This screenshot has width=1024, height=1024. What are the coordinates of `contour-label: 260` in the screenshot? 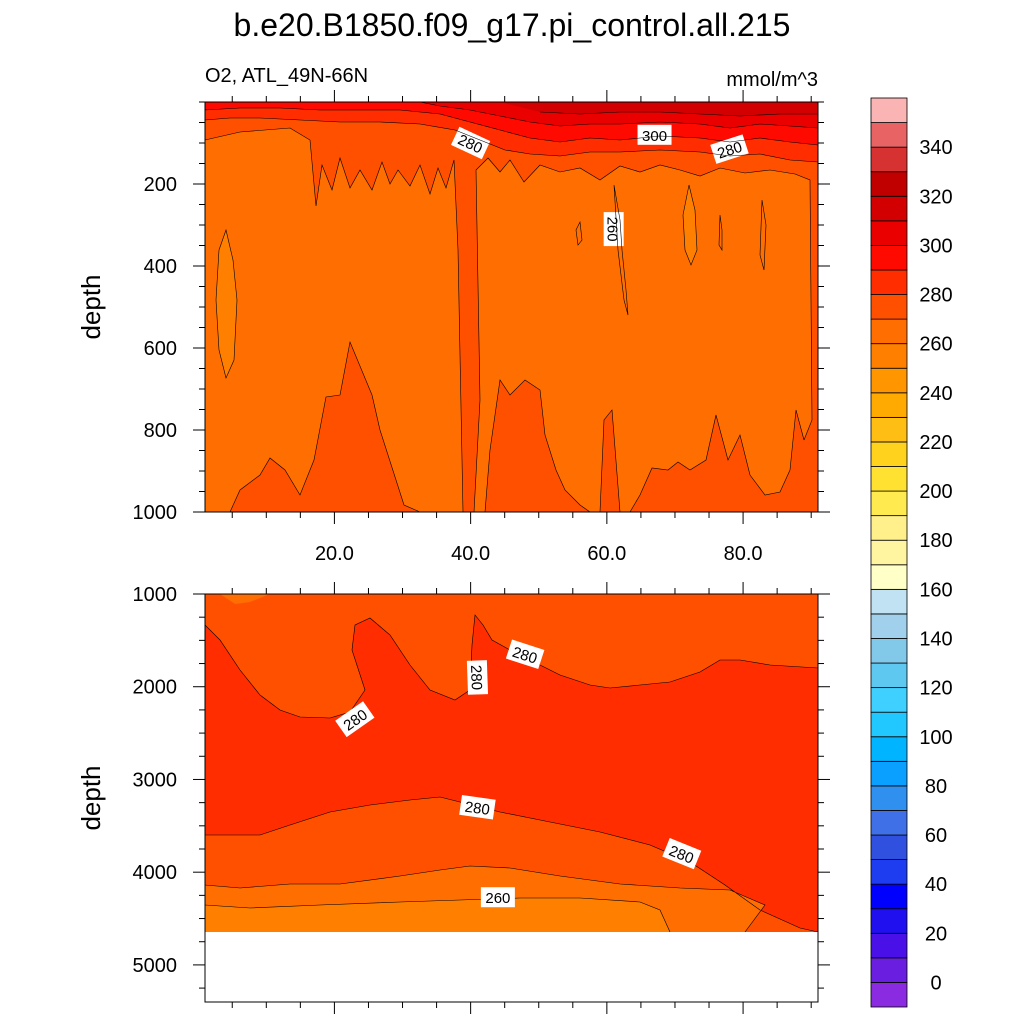 It's located at (497, 897).